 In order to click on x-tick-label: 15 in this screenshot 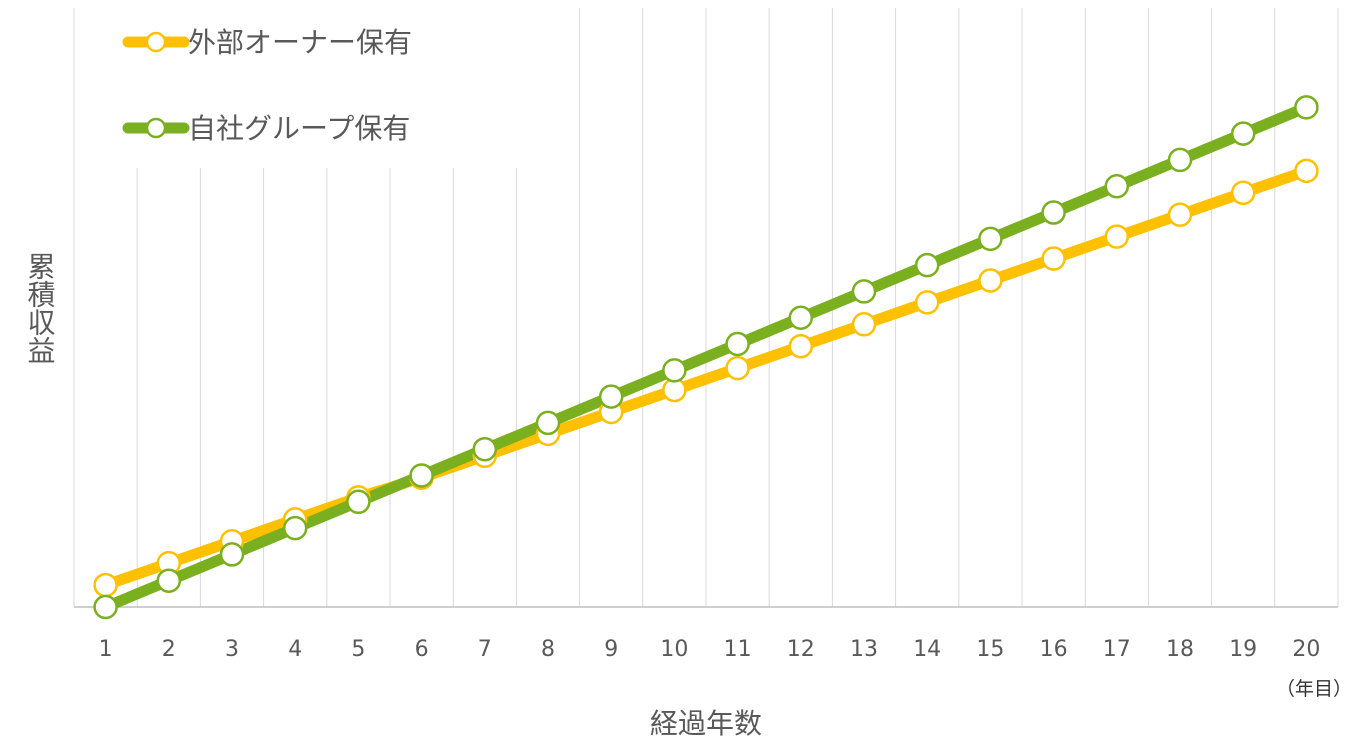, I will do `click(990, 649)`.